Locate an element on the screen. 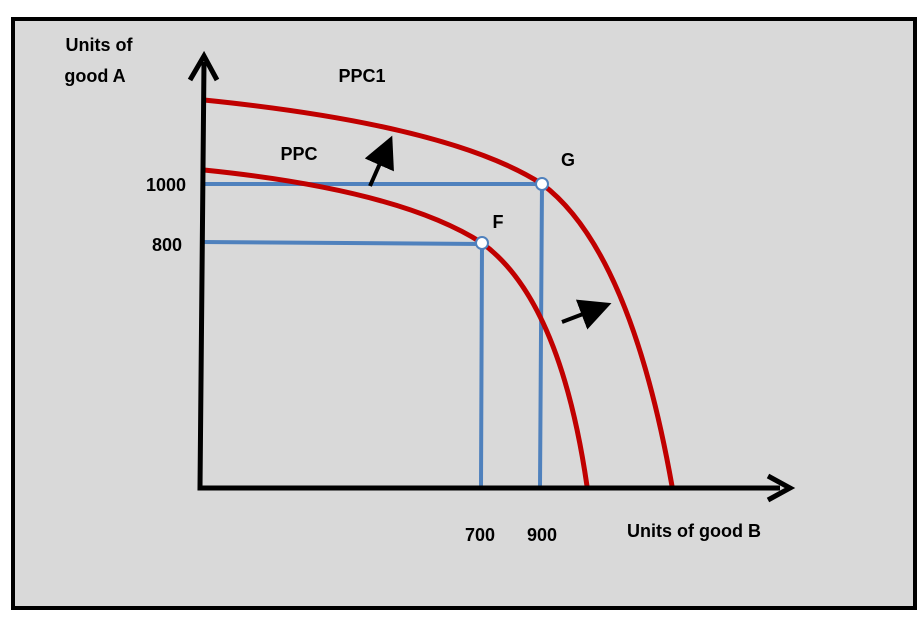  x-tick-label: 900 is located at coordinates (542, 535).